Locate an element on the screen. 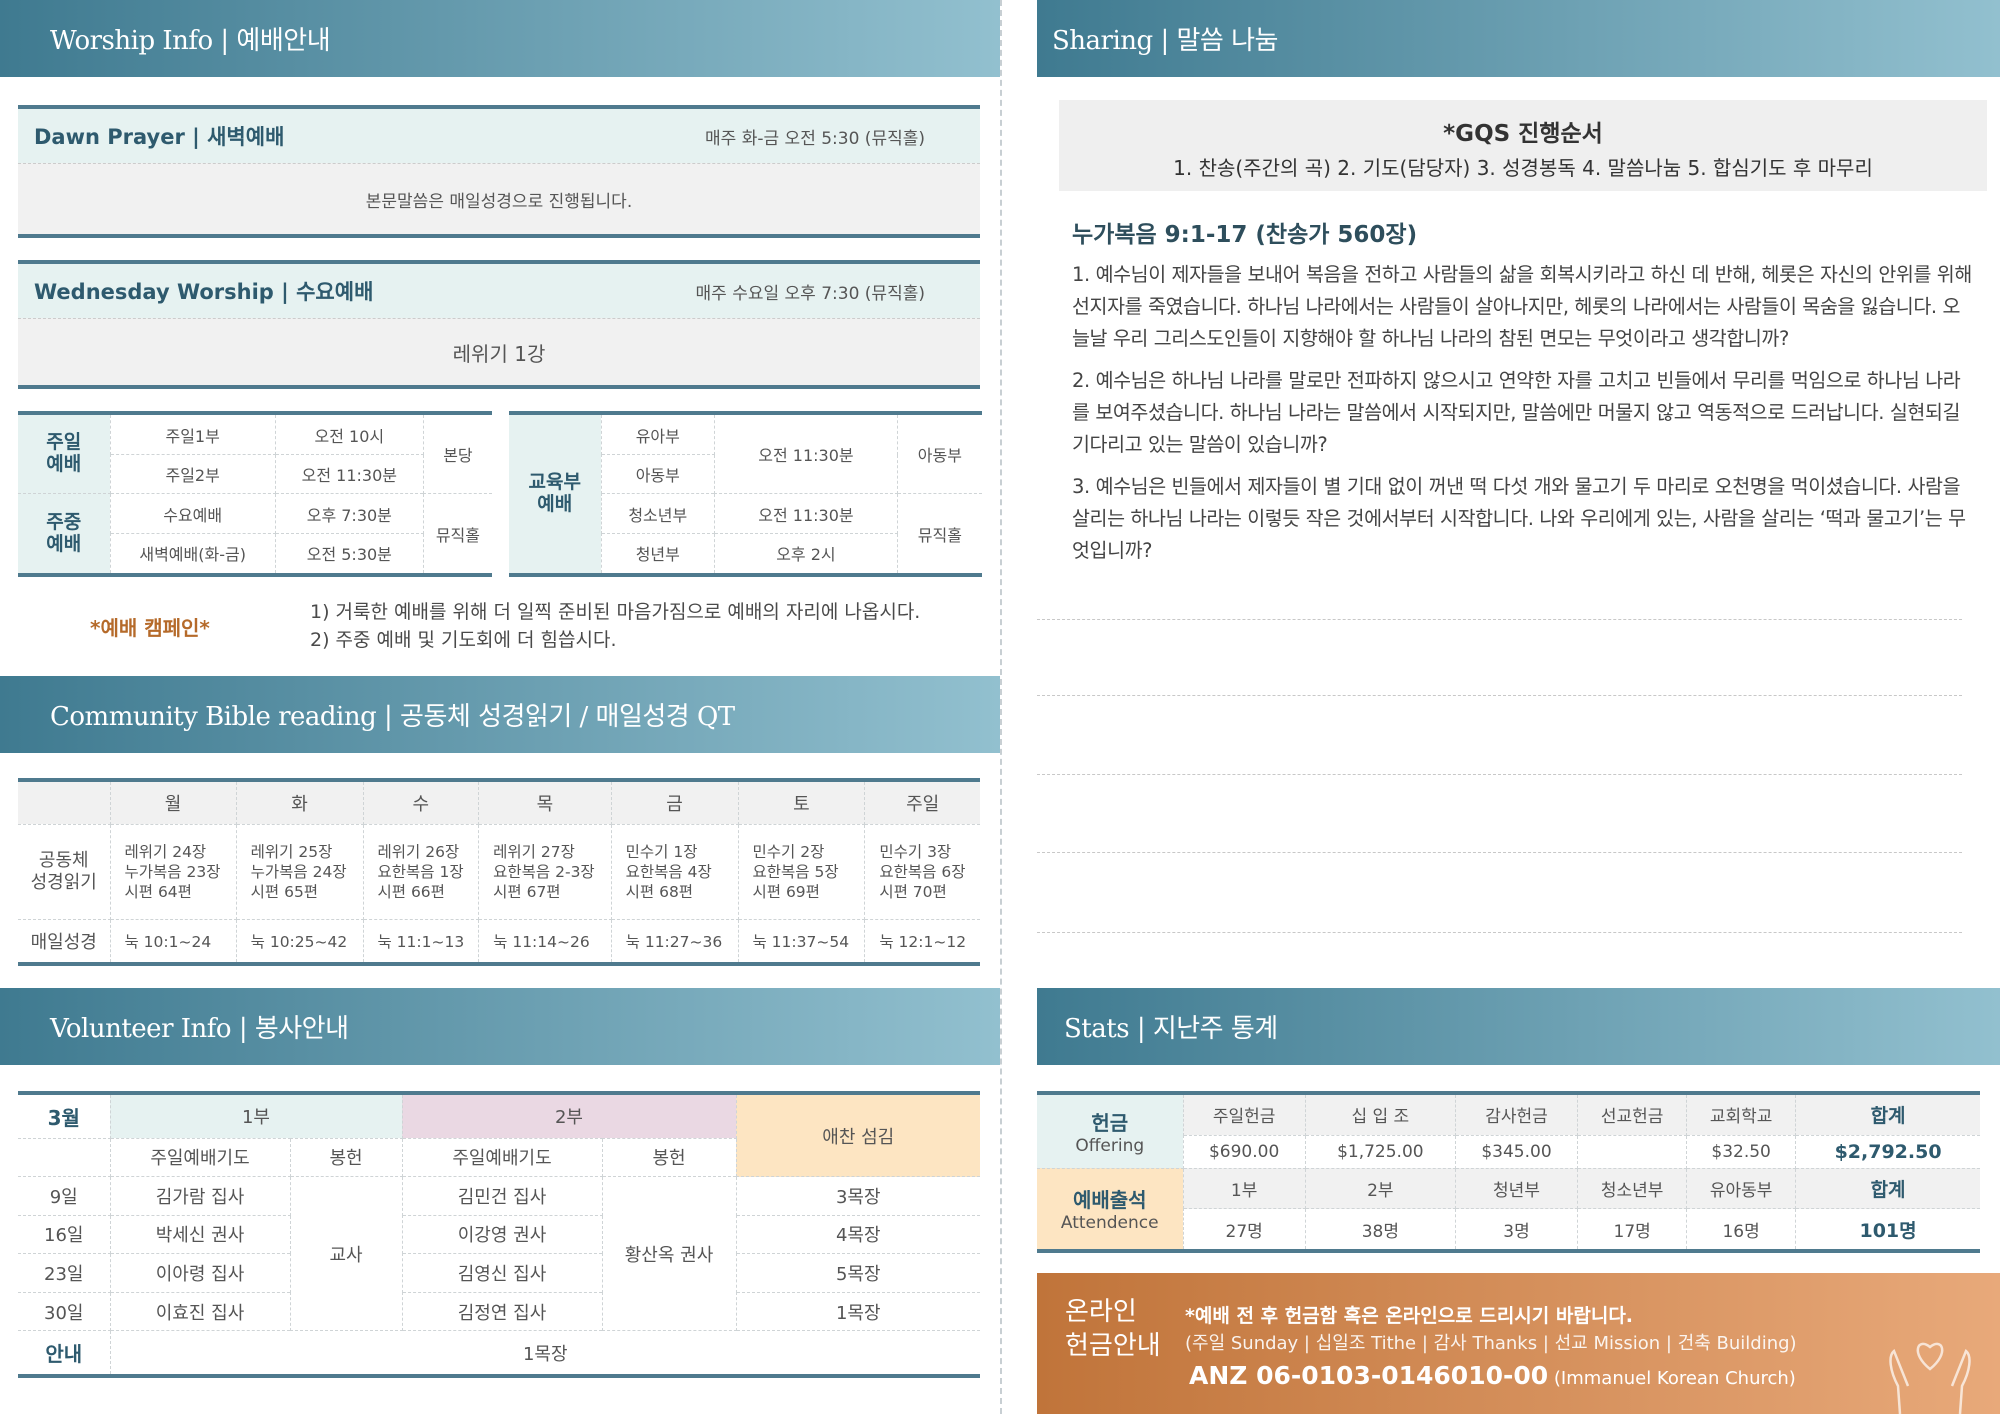  cell: 황산옥 권사 is located at coordinates (669, 1254).